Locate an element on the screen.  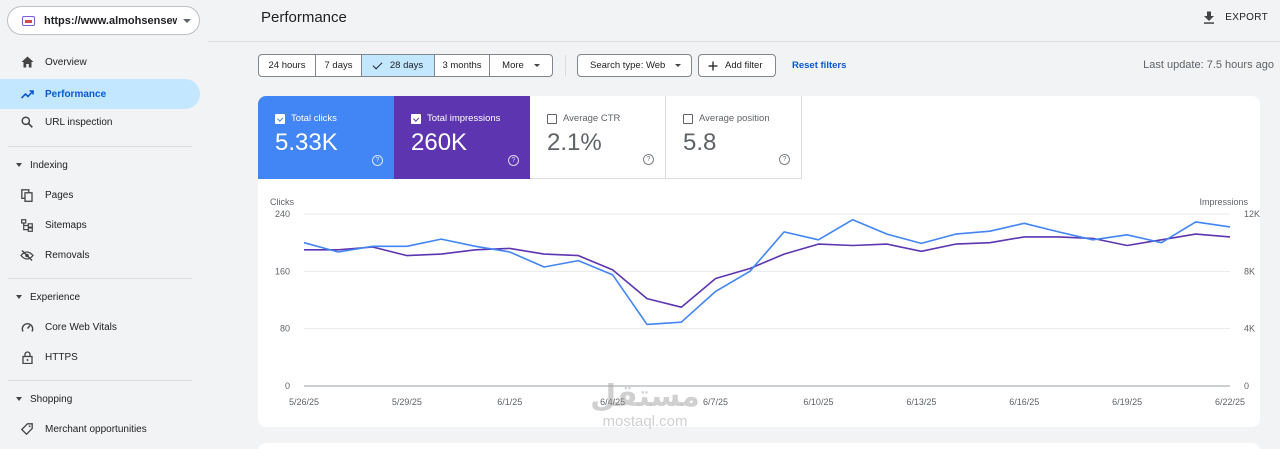
sidebar-item-overview: Overview is located at coordinates (100, 62).